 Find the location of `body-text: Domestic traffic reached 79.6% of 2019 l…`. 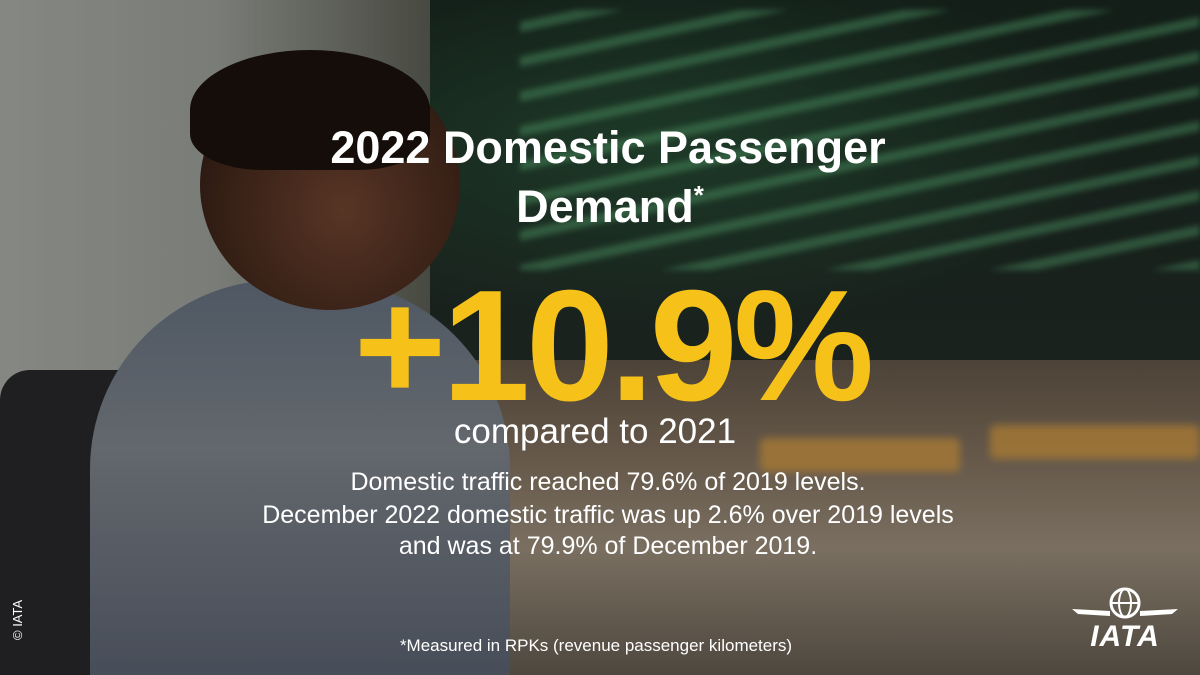

body-text: Domestic traffic reached 79.6% of 2019 l… is located at coordinates (608, 482).